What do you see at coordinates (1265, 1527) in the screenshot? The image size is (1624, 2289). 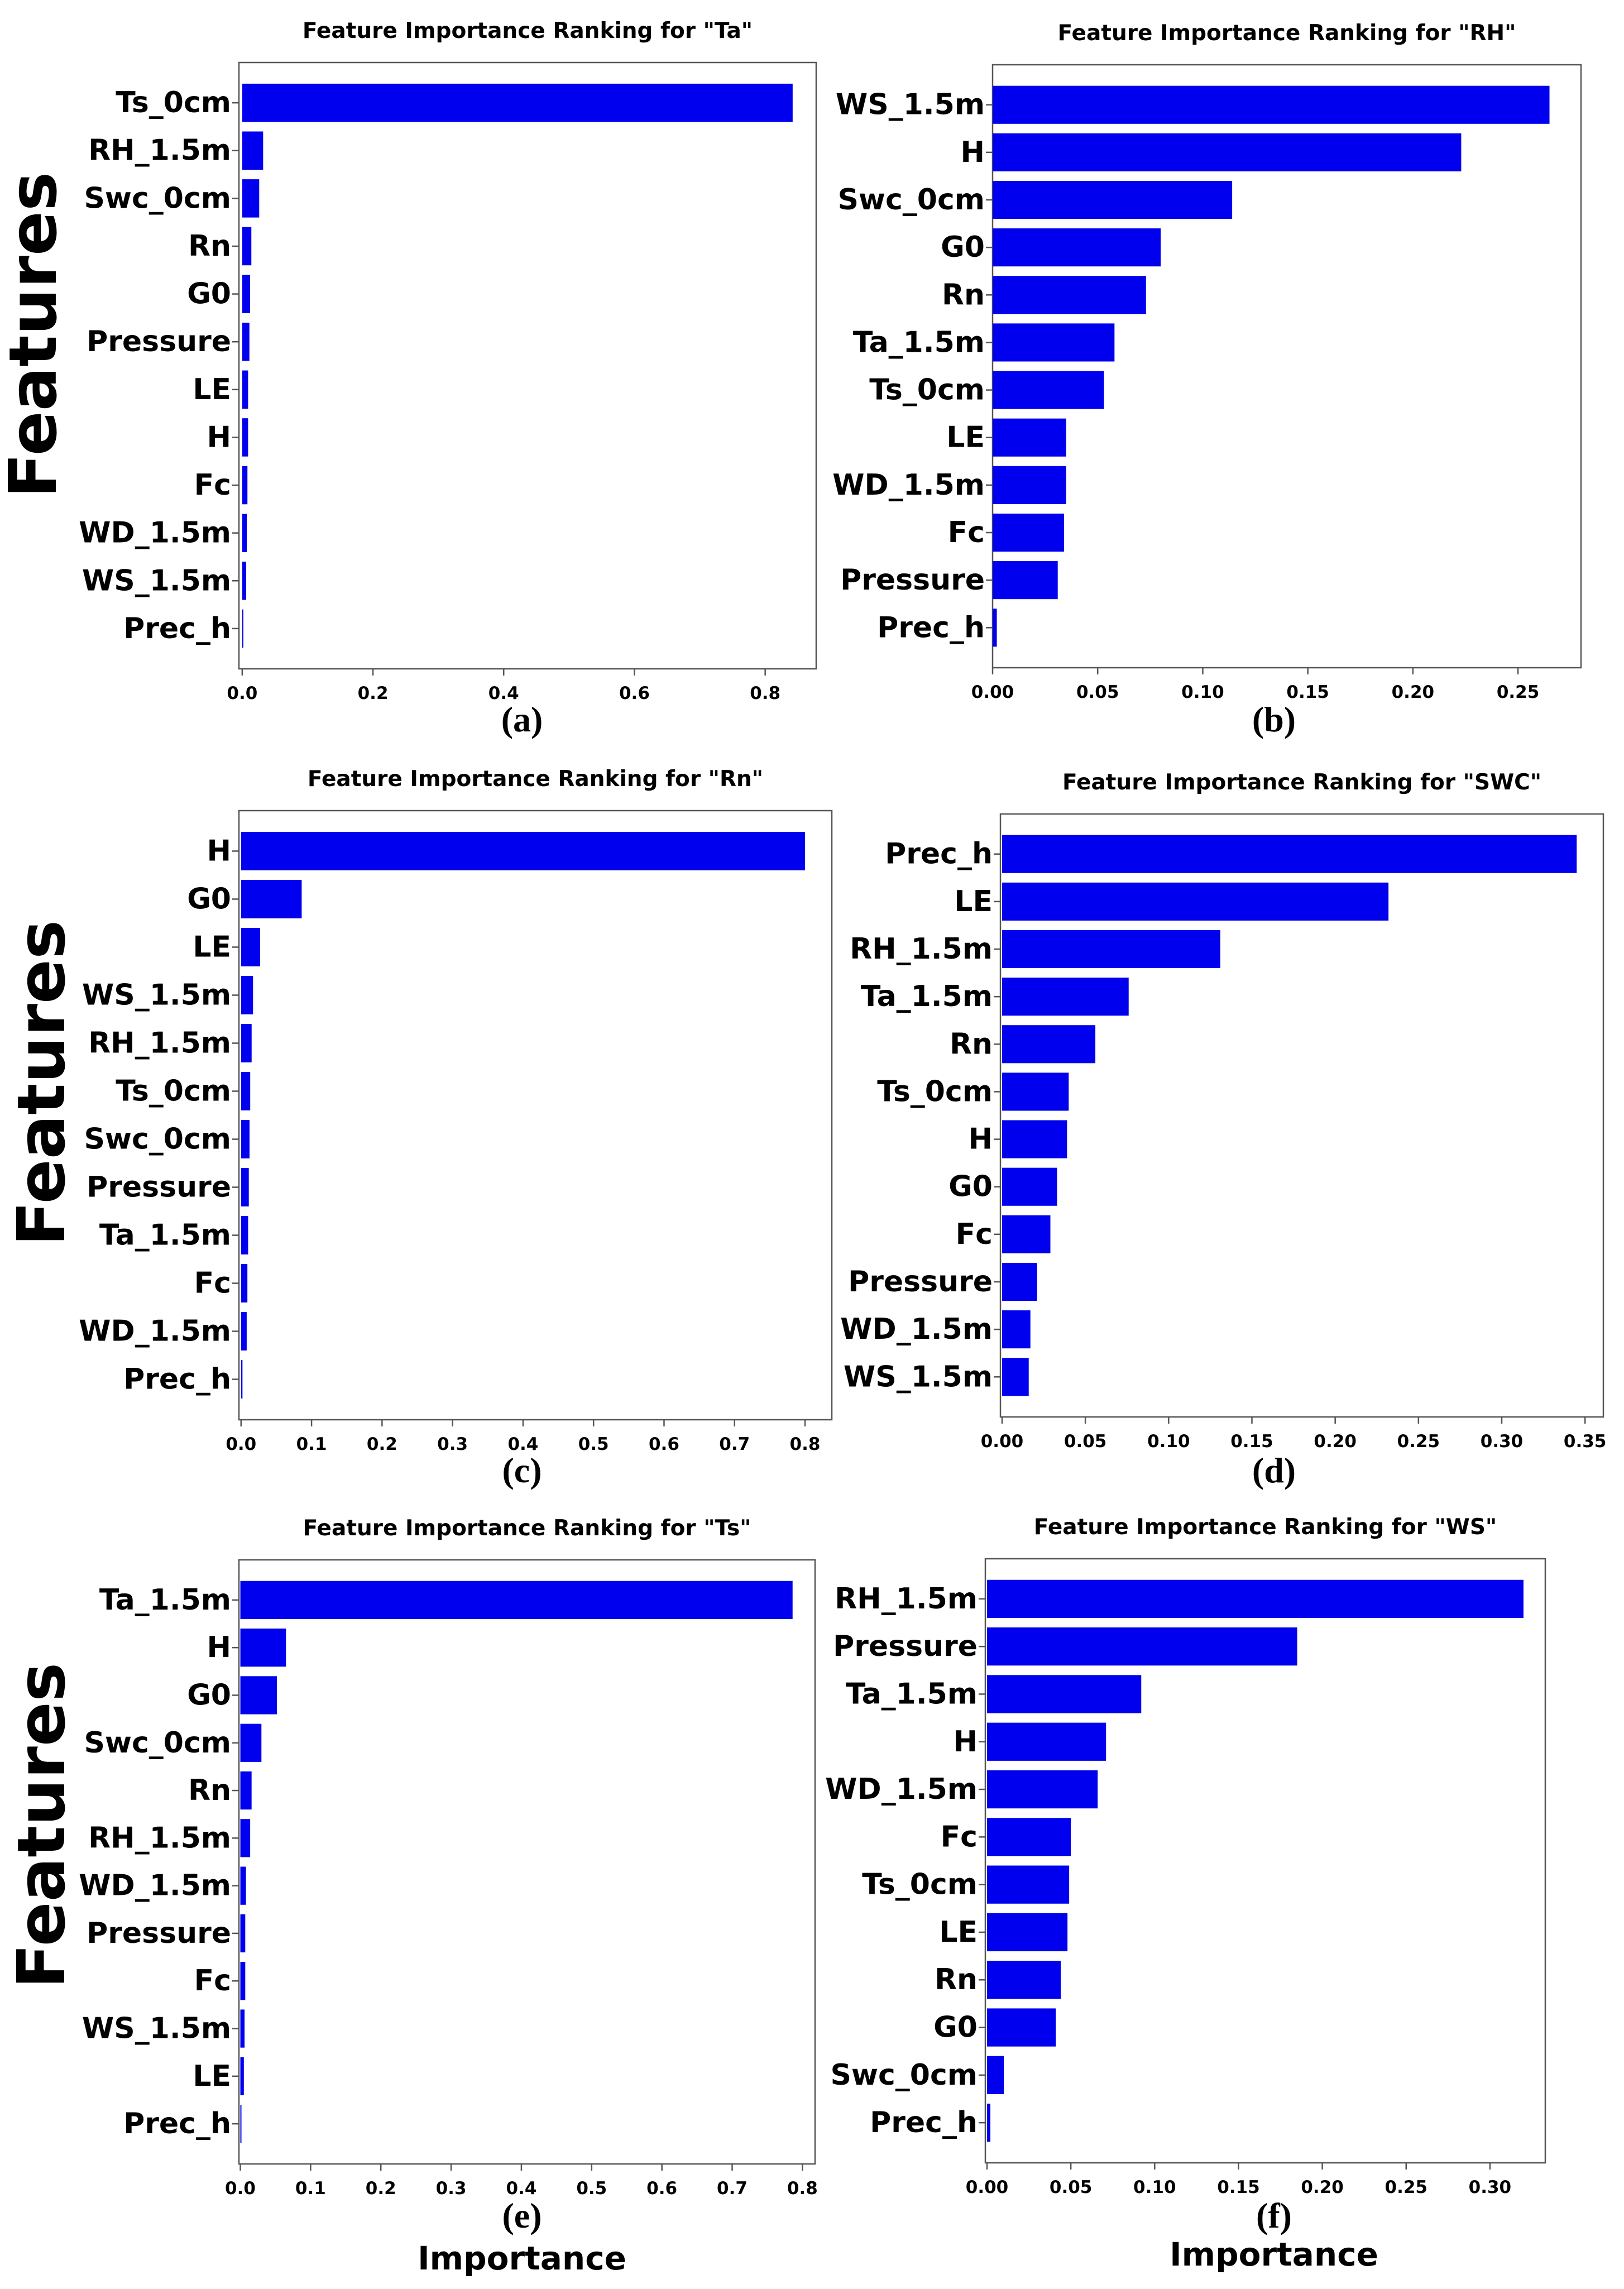 I see `chart-title: Feature Importance Ranking for "WS"` at bounding box center [1265, 1527].